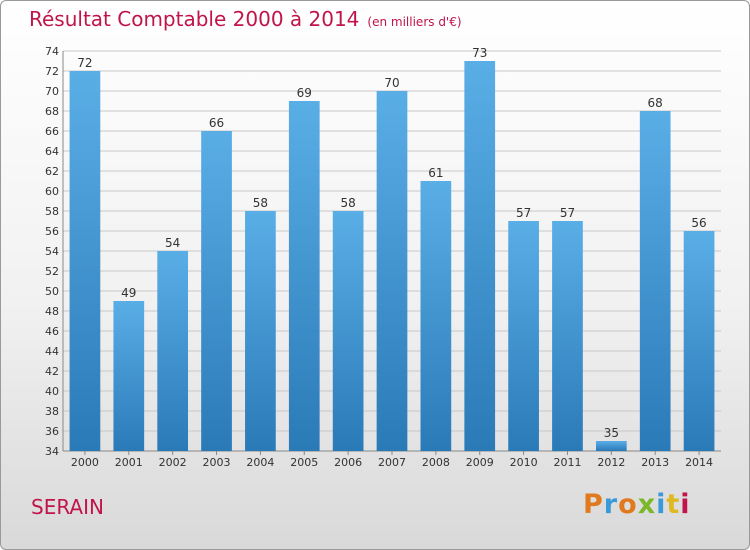 This screenshot has width=750, height=550. I want to click on value-label-2013: 68, so click(655, 103).